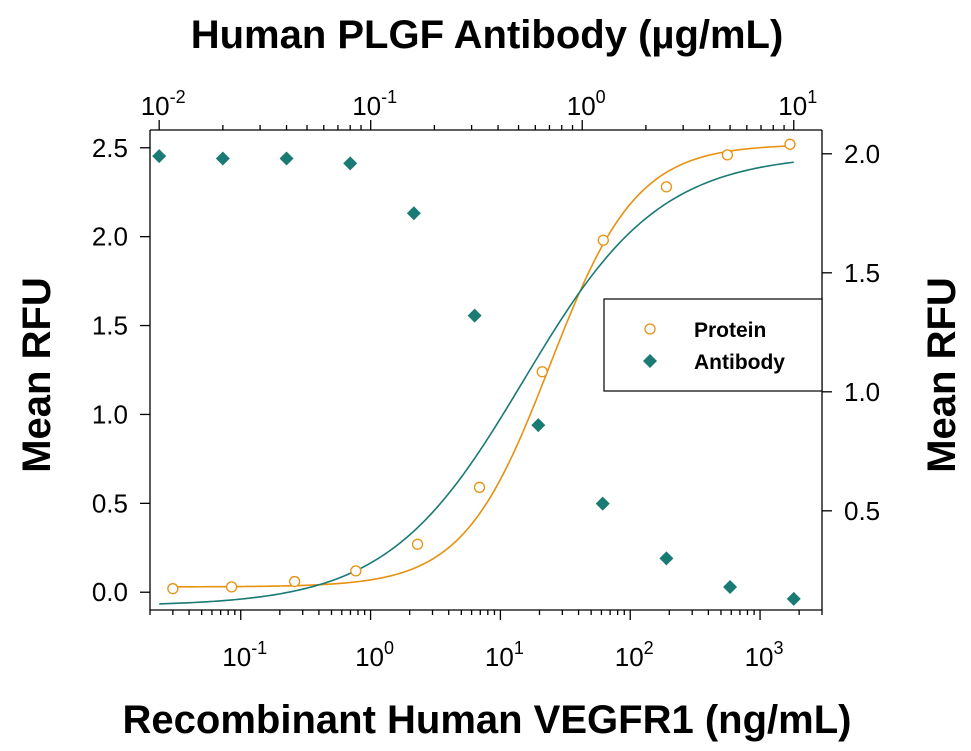  Describe the element at coordinates (862, 273) in the screenshot. I see `y-right-tick-label: 1.5` at that location.